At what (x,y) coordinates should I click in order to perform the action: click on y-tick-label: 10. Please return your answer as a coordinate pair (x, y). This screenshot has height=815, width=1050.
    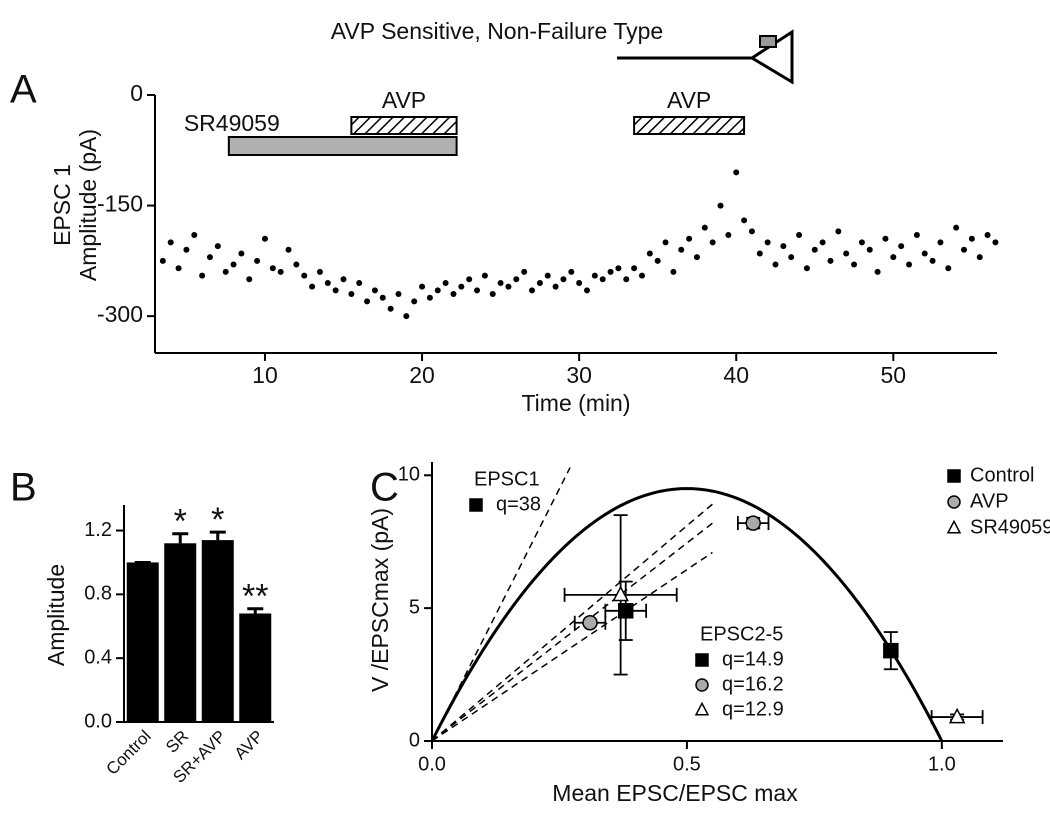
    Looking at the image, I should click on (409, 475).